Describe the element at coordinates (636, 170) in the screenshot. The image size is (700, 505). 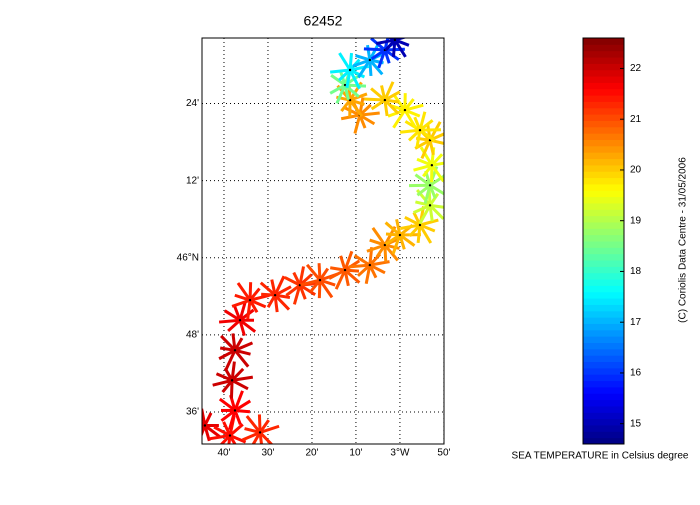
I see `colorbar-tick-label: 20` at that location.